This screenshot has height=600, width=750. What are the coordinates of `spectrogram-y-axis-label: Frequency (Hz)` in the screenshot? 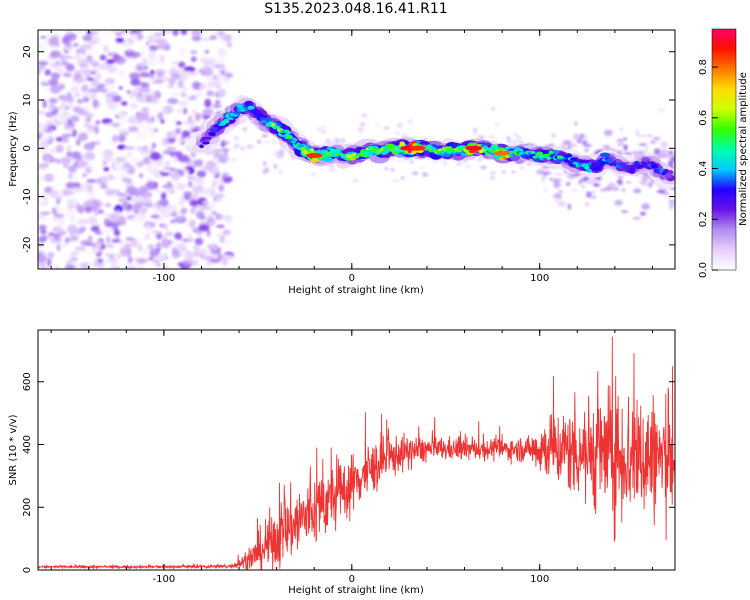 It's located at (13, 149).